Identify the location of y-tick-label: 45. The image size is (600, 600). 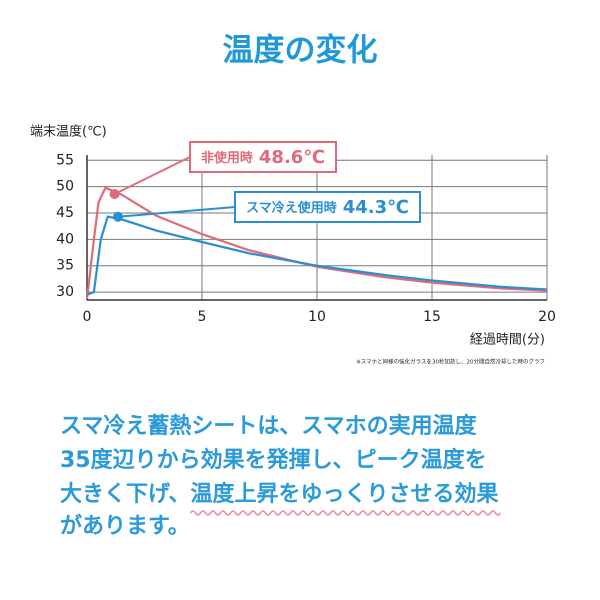
(65, 213).